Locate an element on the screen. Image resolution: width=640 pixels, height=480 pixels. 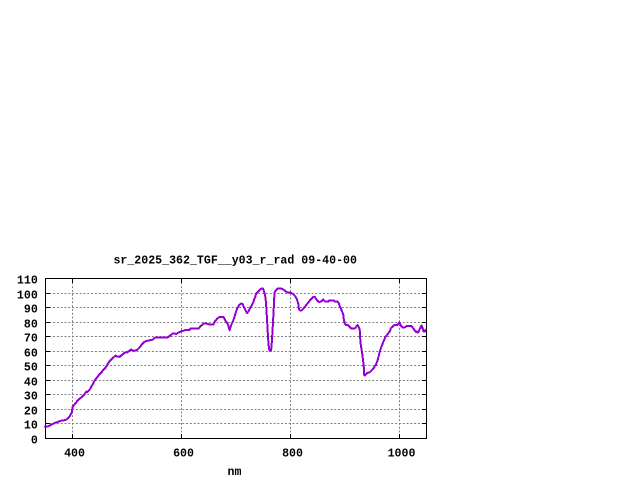
svg-text: 70 is located at coordinates (31, 338).